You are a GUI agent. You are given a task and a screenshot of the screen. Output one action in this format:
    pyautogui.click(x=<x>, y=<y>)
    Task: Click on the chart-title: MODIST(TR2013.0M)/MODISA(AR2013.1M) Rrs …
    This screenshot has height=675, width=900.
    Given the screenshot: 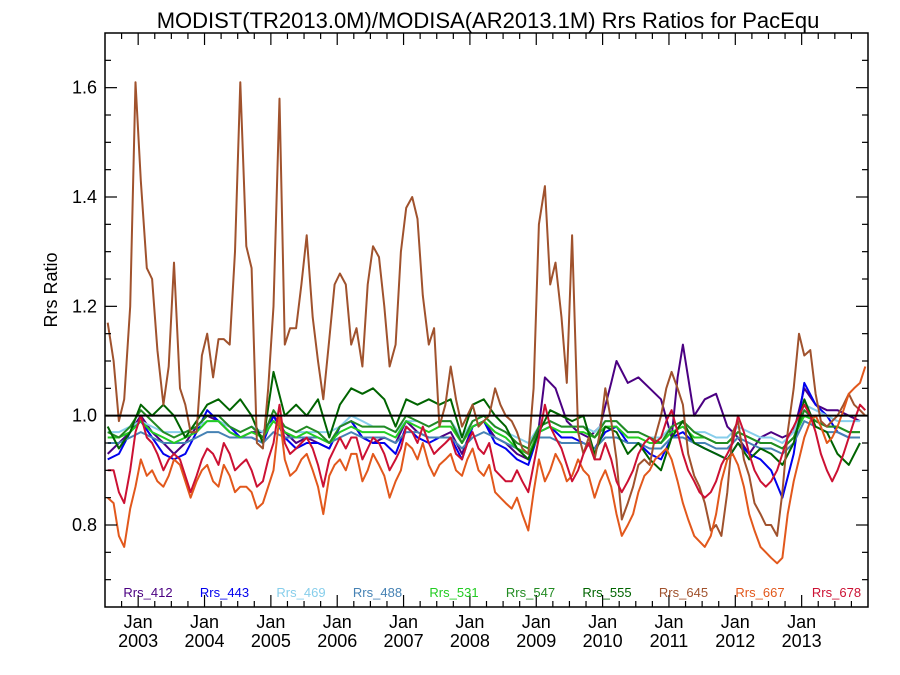 What is the action you would take?
    pyautogui.click(x=488, y=20)
    